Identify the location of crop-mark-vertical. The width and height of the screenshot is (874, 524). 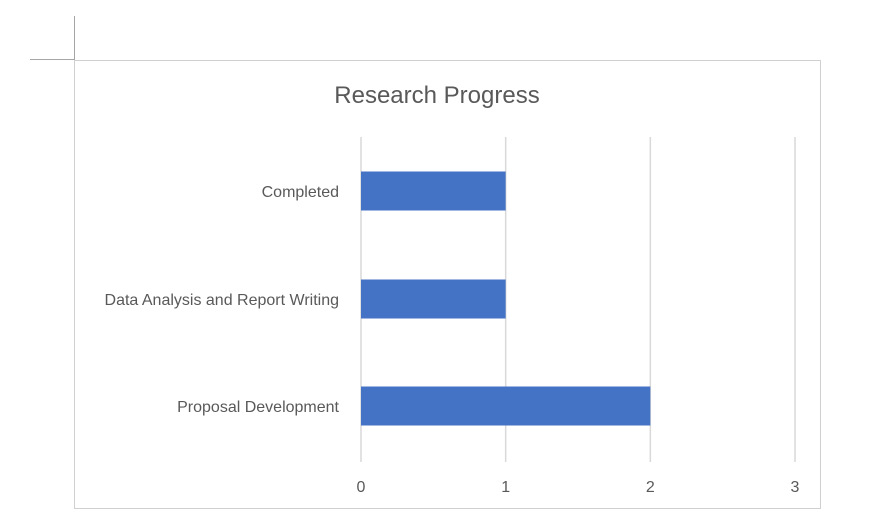
(74, 38).